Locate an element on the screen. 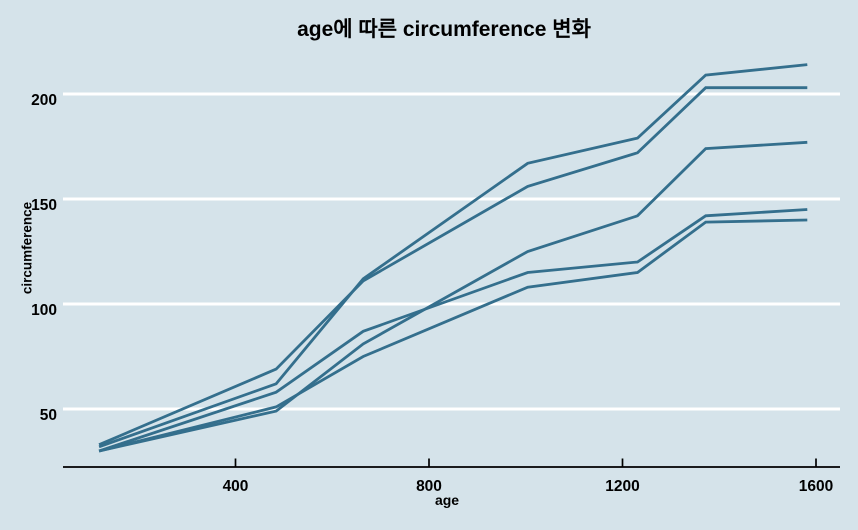 The height and width of the screenshot is (530, 858). x-tick-label-400: 400 is located at coordinates (236, 486).